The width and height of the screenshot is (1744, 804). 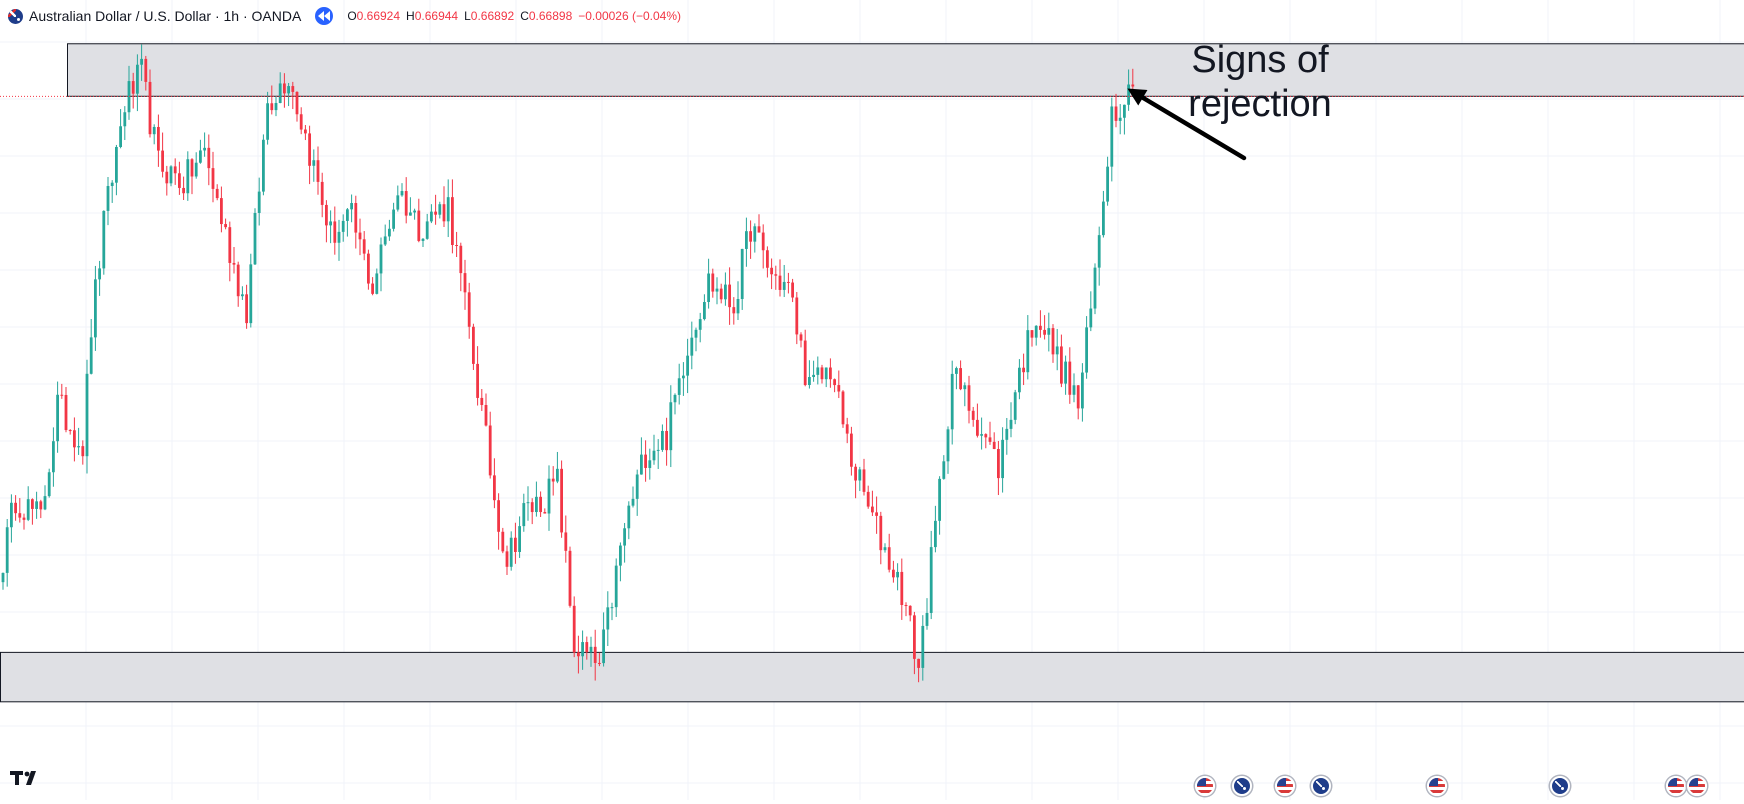 I want to click on tradingview-logo-icon, so click(x=26, y=780).